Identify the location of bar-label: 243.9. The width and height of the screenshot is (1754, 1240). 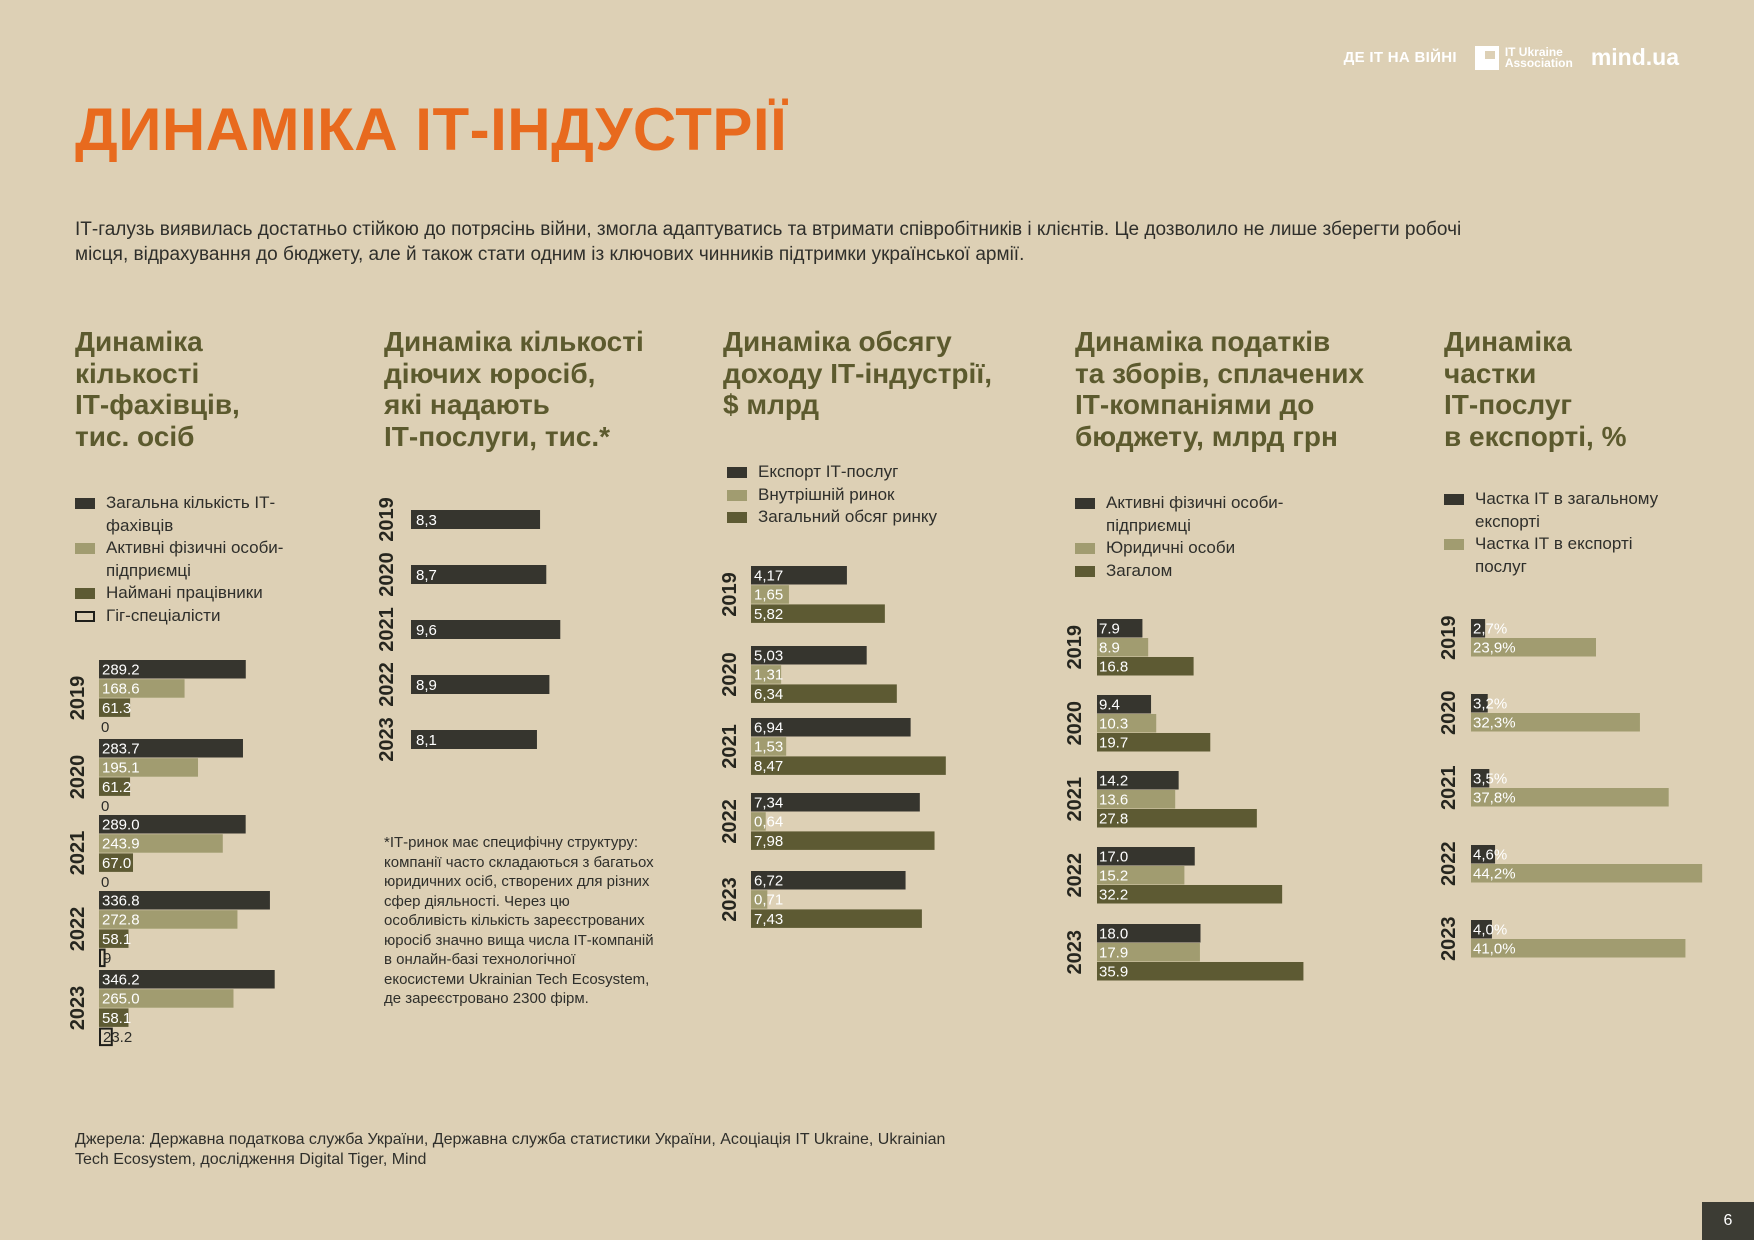
(121, 844).